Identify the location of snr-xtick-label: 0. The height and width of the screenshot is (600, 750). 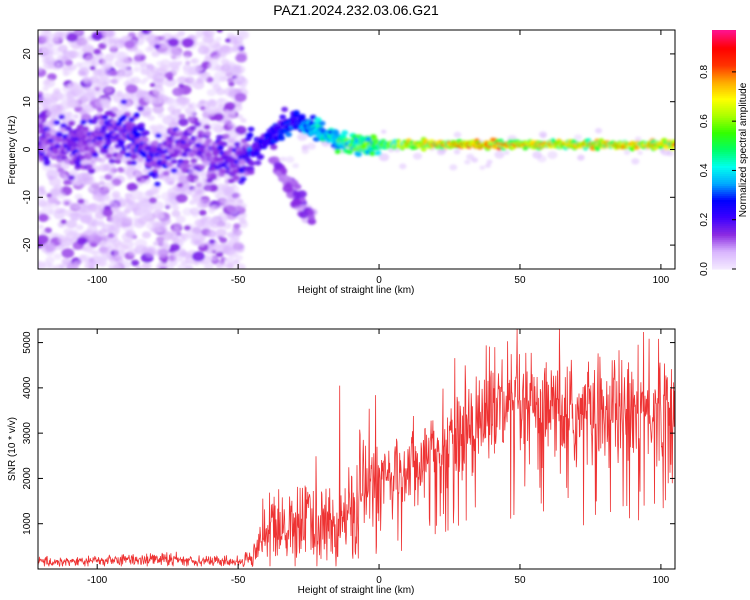
(379, 580).